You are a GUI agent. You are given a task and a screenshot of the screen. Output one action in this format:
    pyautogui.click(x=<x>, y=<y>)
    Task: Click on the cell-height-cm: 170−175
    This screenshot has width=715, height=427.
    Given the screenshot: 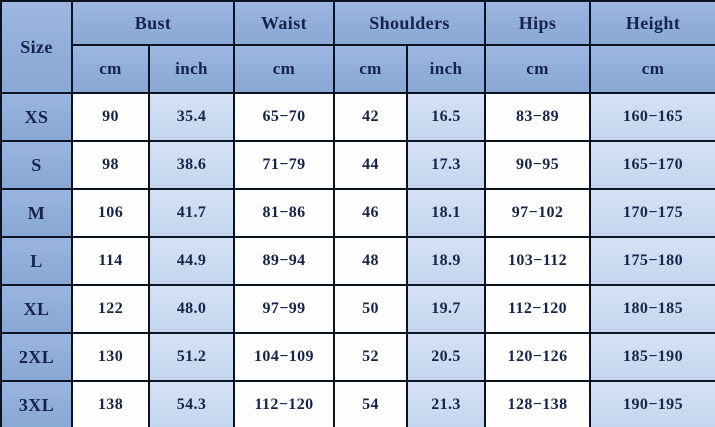 What is the action you would take?
    pyautogui.click(x=652, y=213)
    